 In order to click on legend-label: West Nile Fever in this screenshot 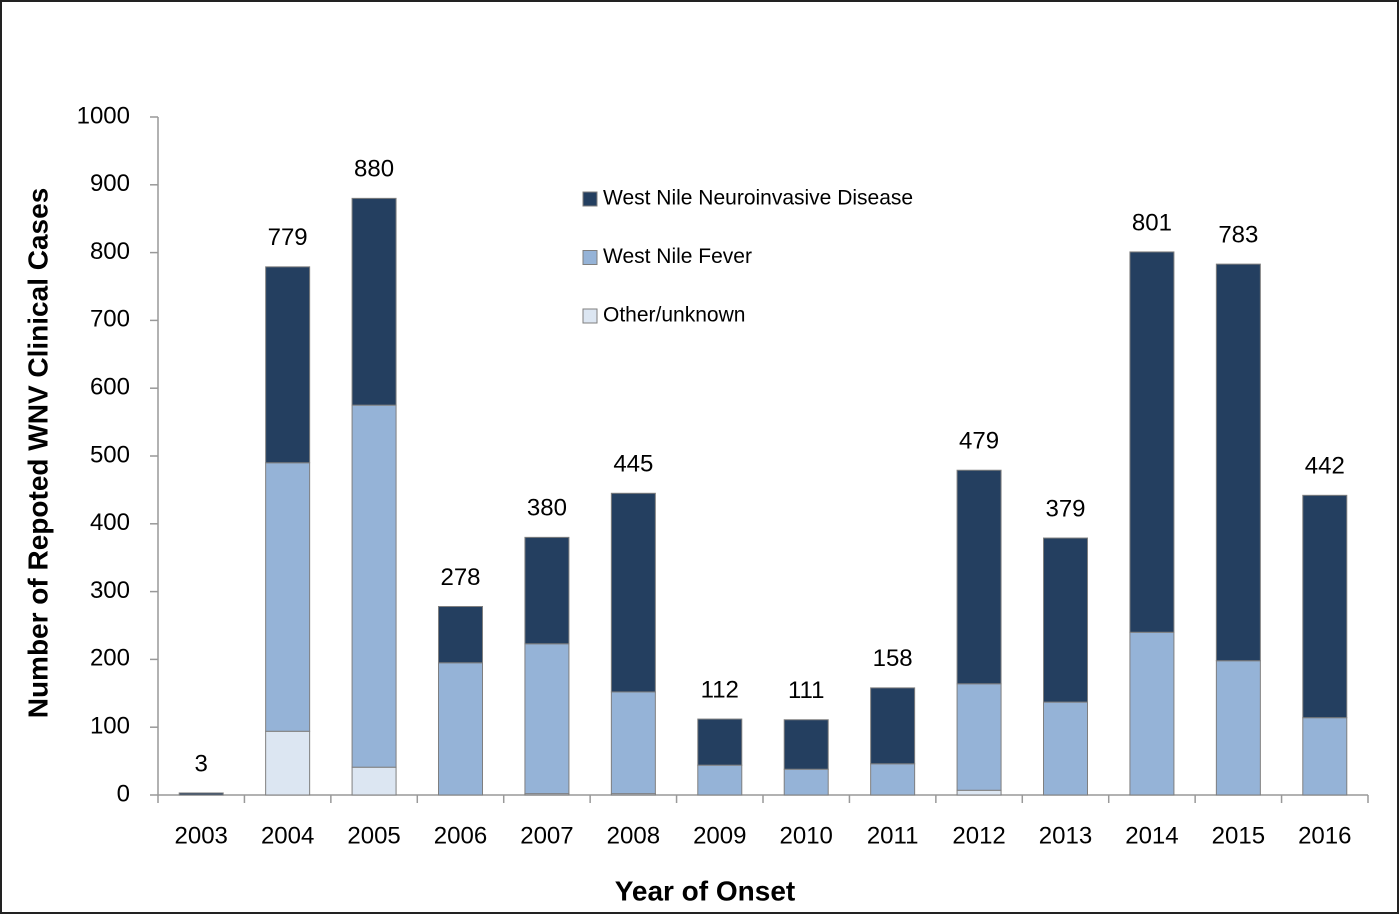, I will do `click(677, 256)`.